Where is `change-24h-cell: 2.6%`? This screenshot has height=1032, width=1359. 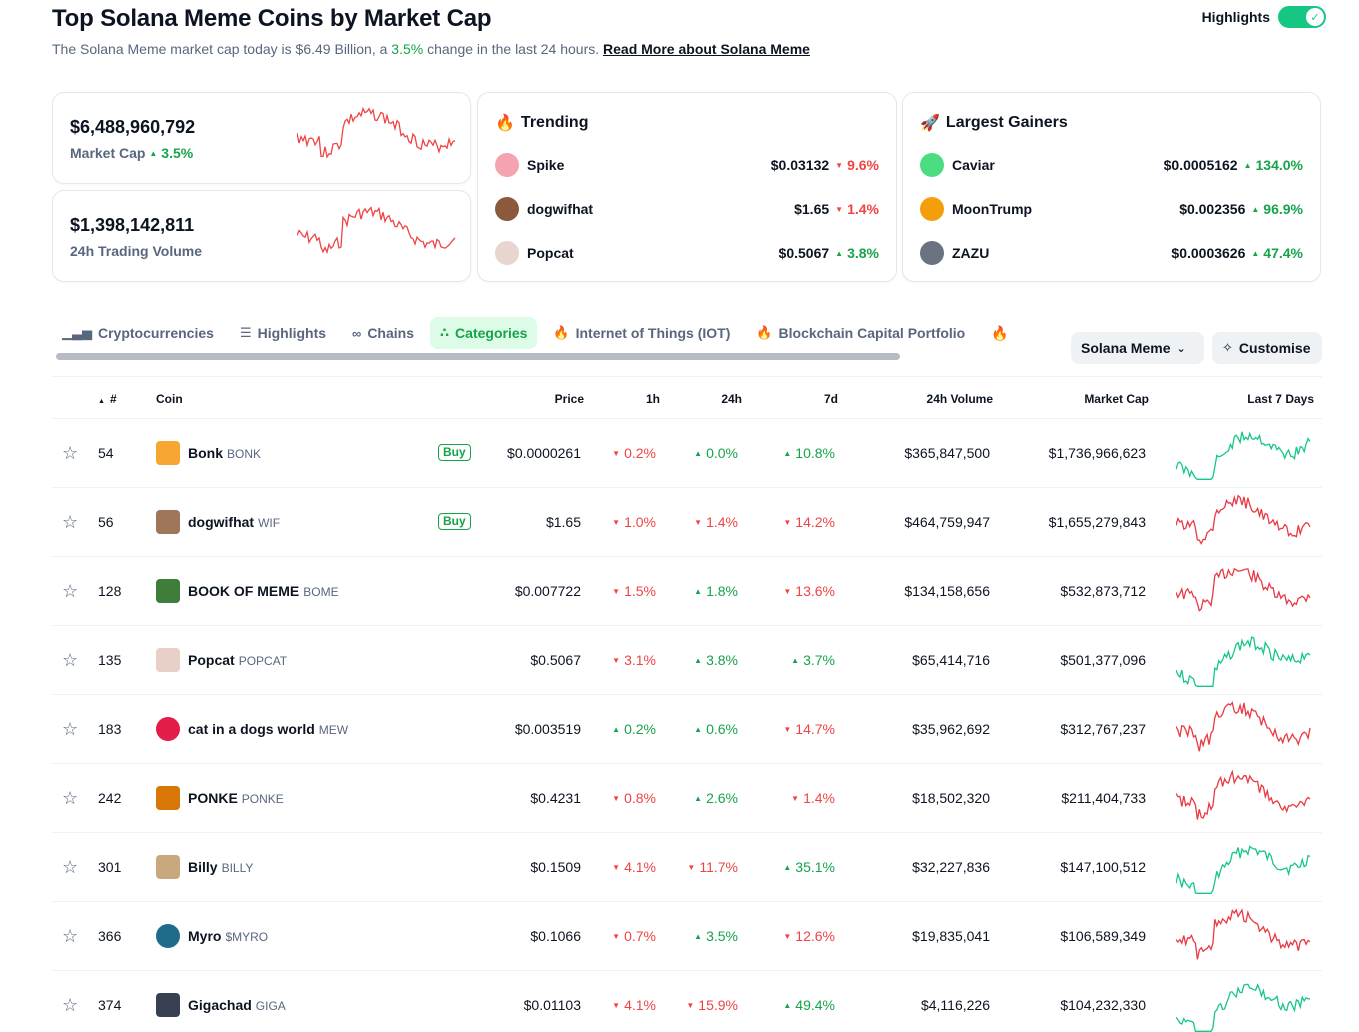 change-24h-cell: 2.6% is located at coordinates (716, 798).